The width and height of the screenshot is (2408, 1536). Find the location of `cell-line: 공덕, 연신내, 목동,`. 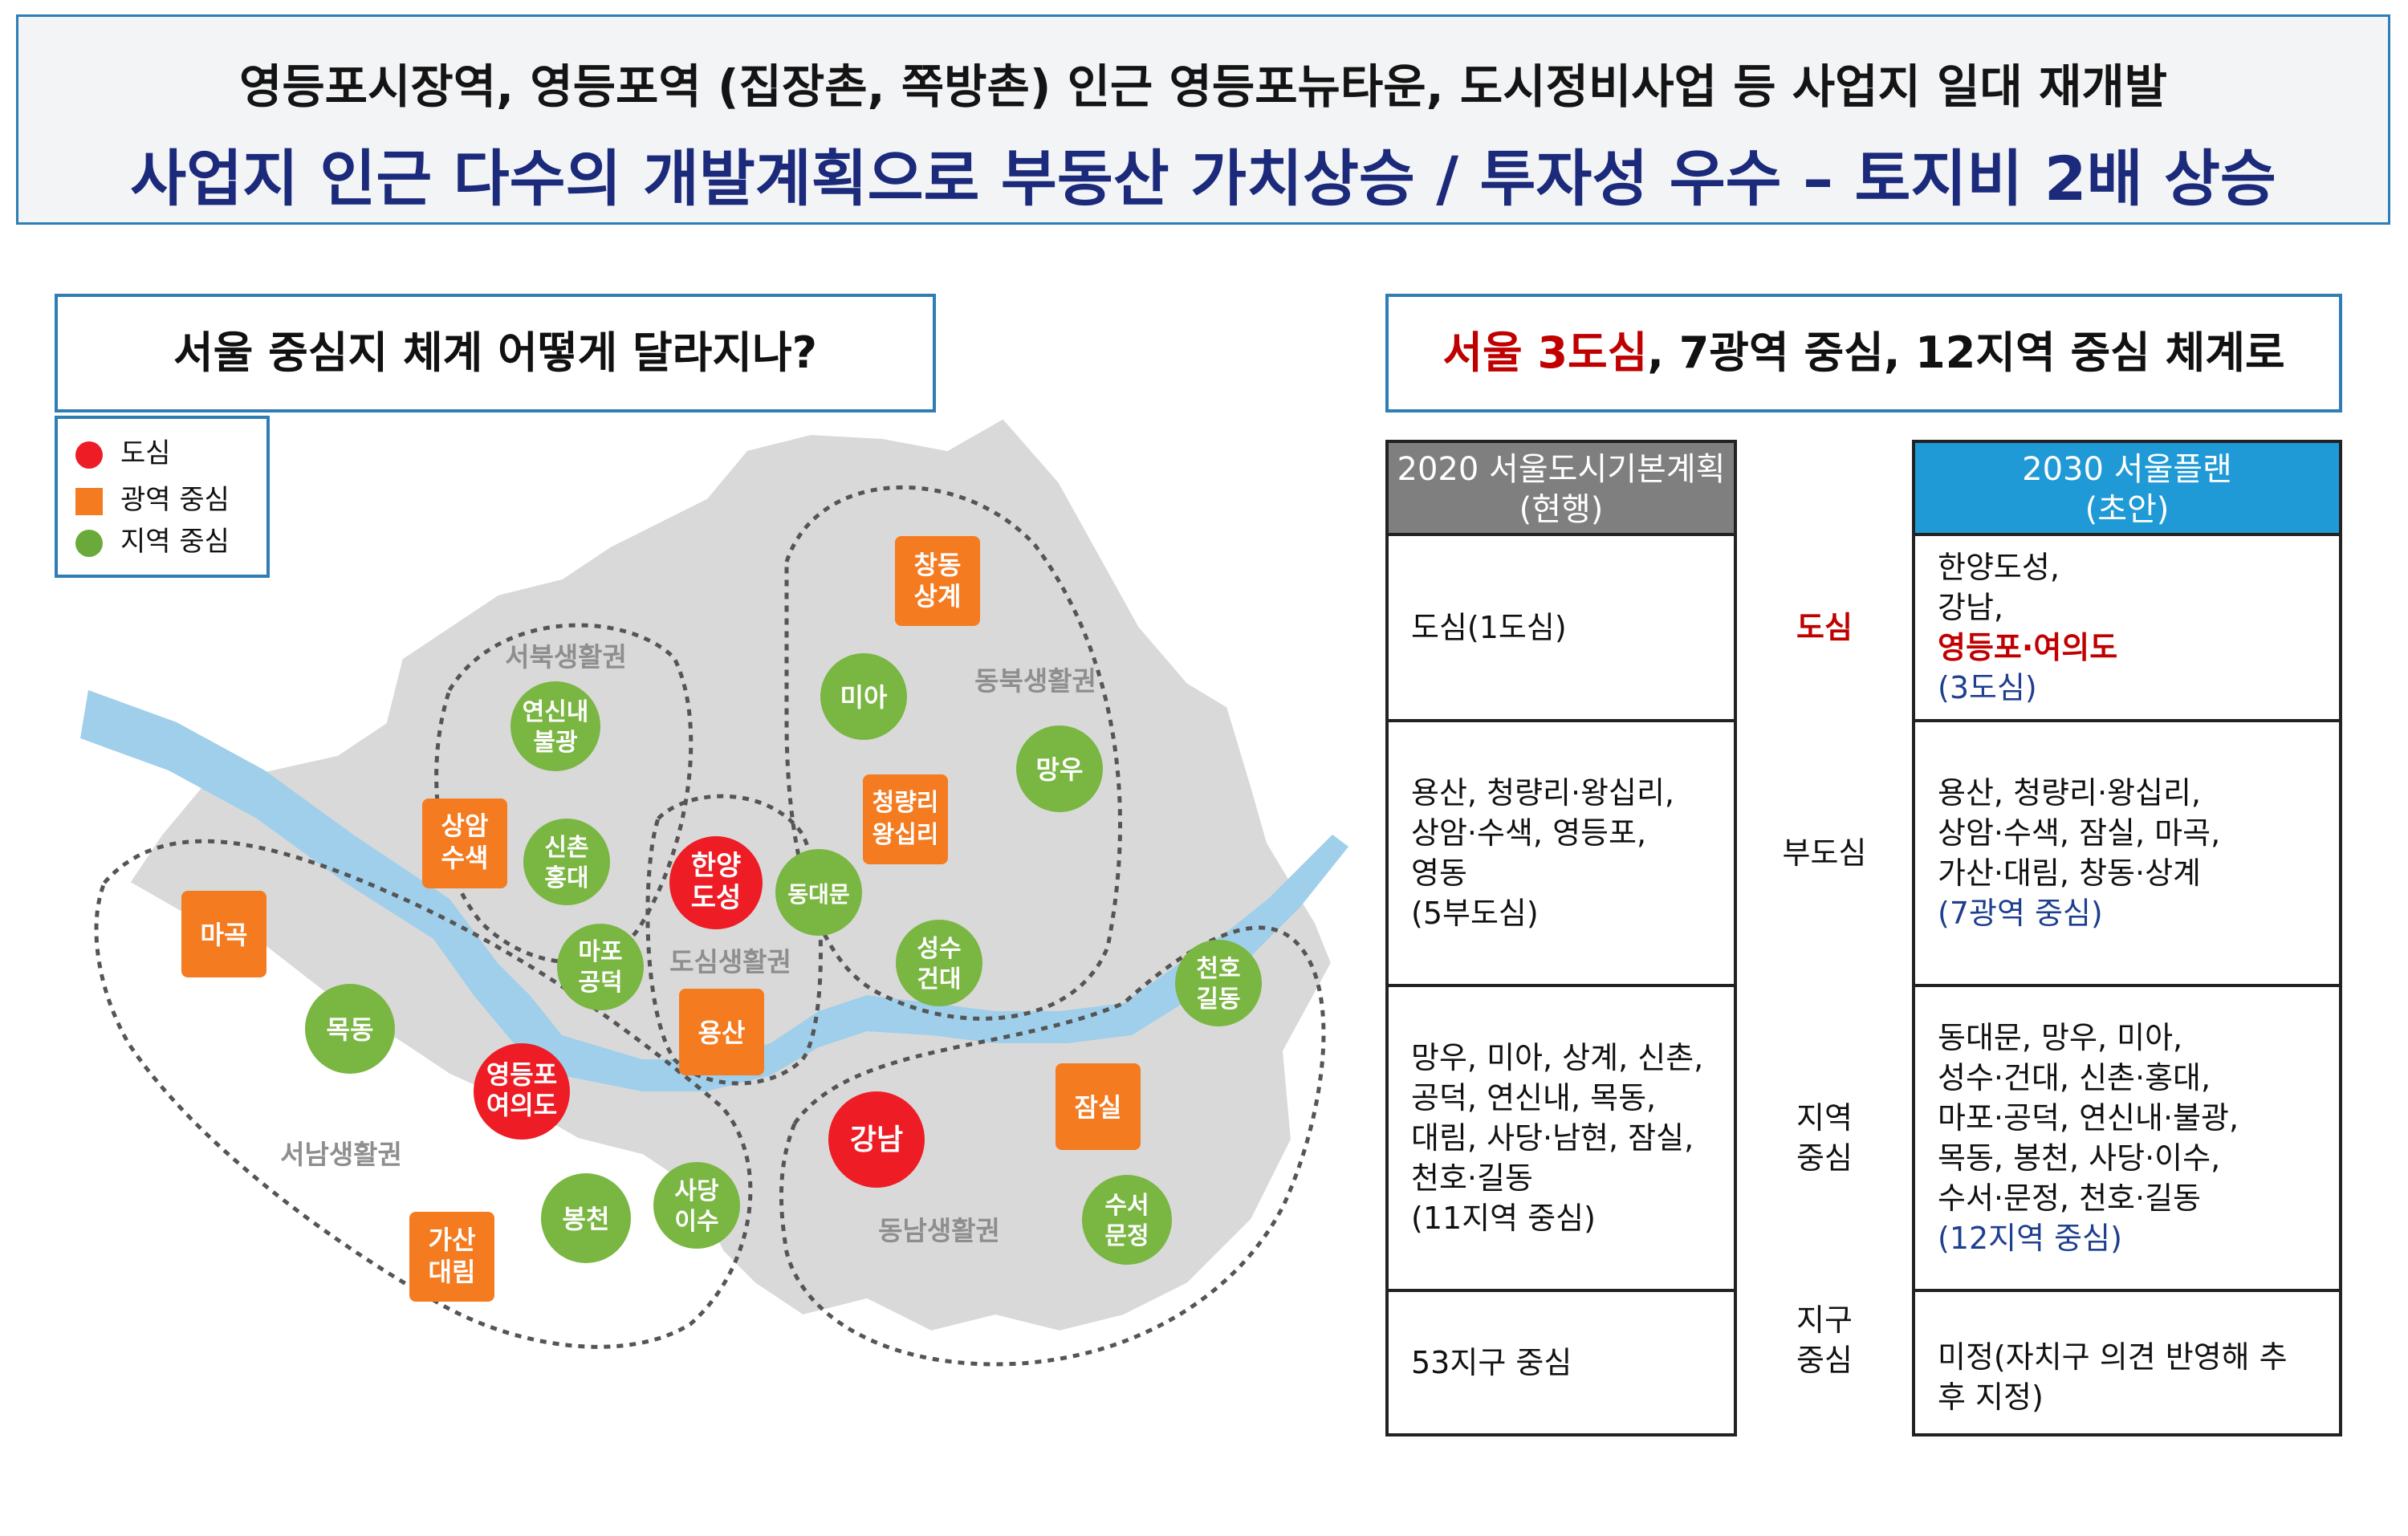

cell-line: 공덕, 연신내, 목동, is located at coordinates (1534, 1097).